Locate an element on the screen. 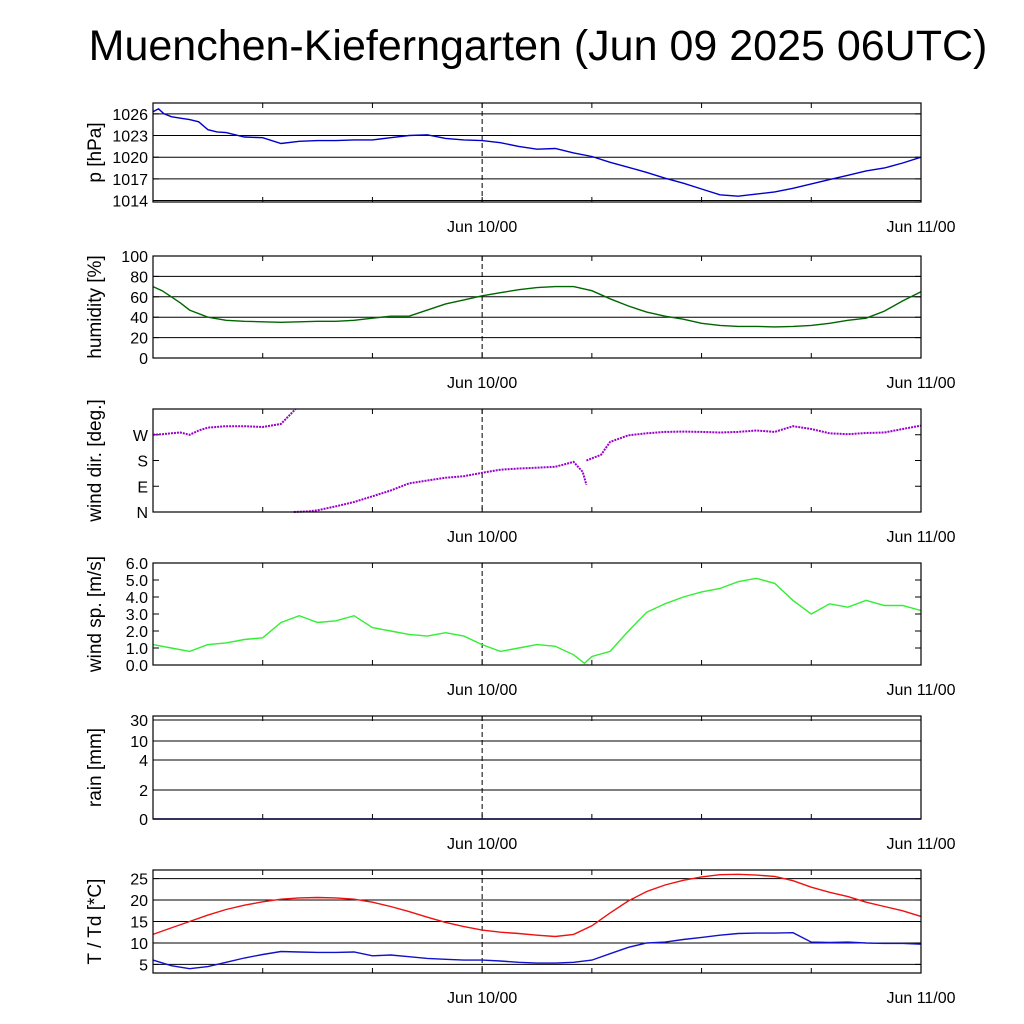  y-tick-label: N is located at coordinates (142, 513).